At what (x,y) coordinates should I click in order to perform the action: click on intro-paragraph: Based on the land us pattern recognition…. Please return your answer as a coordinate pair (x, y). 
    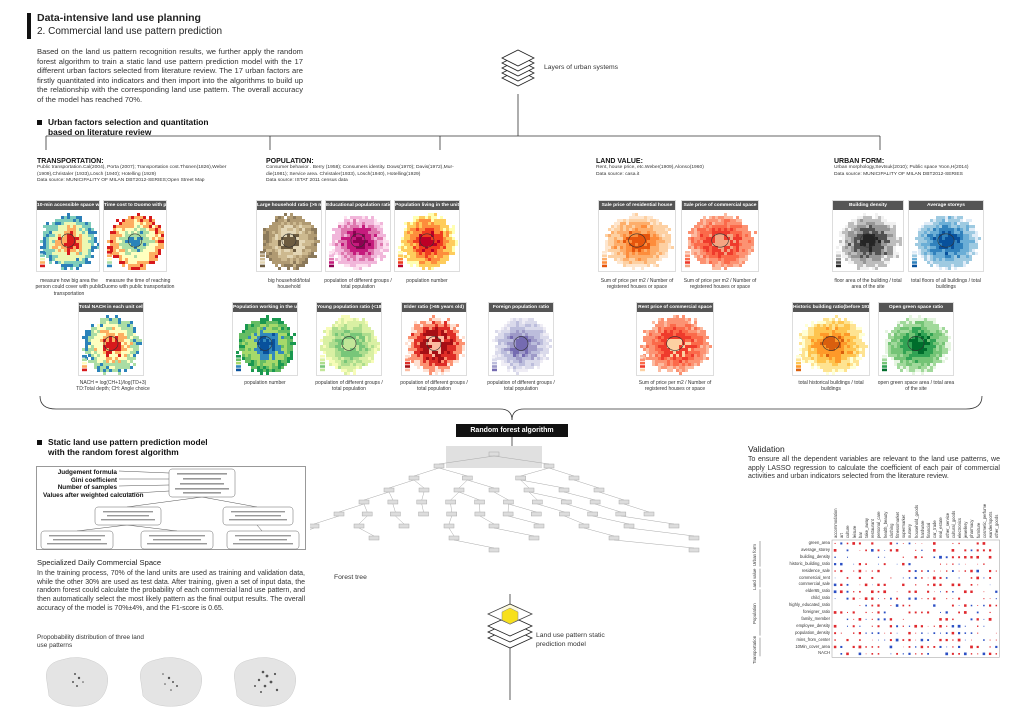
    Looking at the image, I should click on (170, 75).